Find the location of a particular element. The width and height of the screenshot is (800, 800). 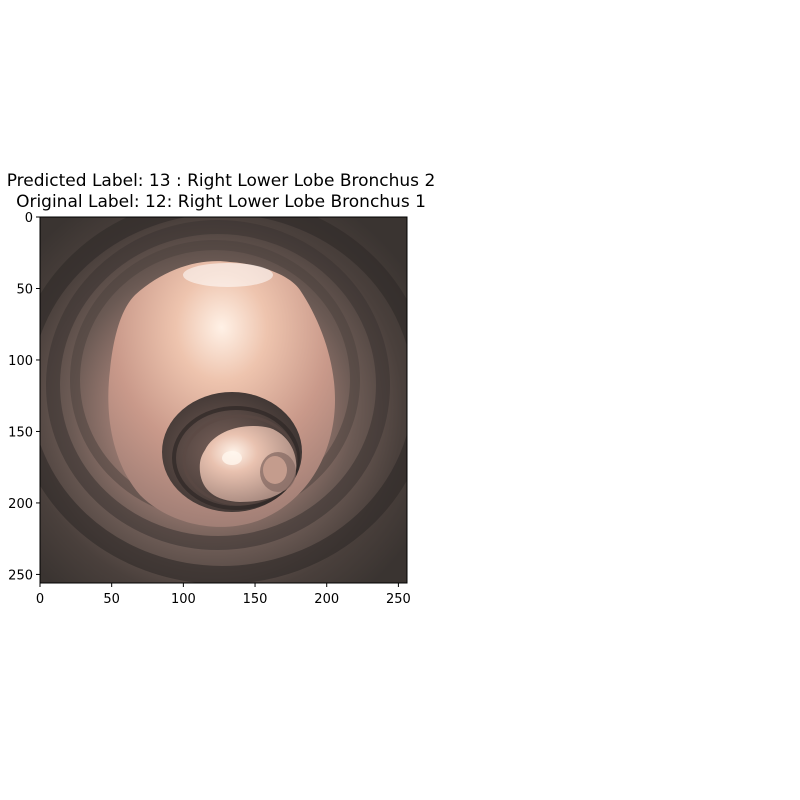

x-tick-label: 100 is located at coordinates (183, 599).